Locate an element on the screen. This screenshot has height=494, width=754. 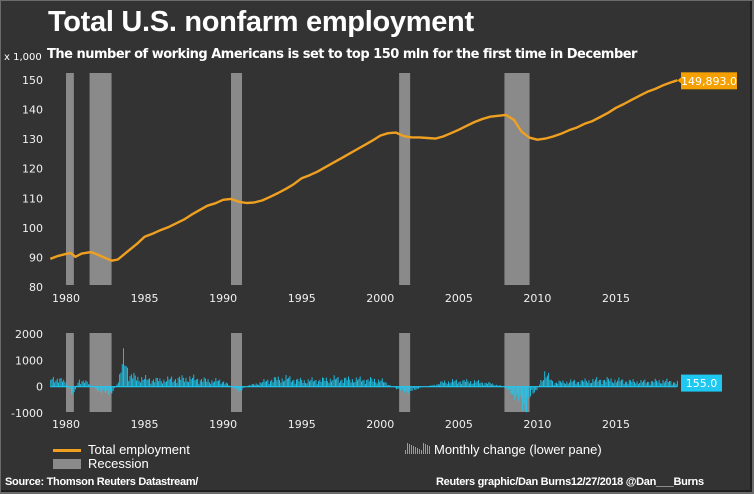
y-tick-label: 140 is located at coordinates (32, 110).